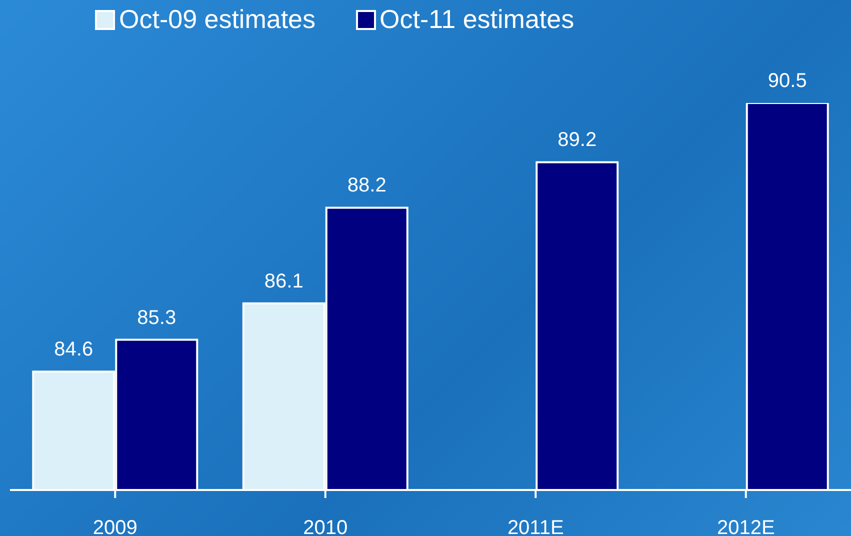 The image size is (851, 536). What do you see at coordinates (366, 185) in the screenshot?
I see `data-label: 88.2` at bounding box center [366, 185].